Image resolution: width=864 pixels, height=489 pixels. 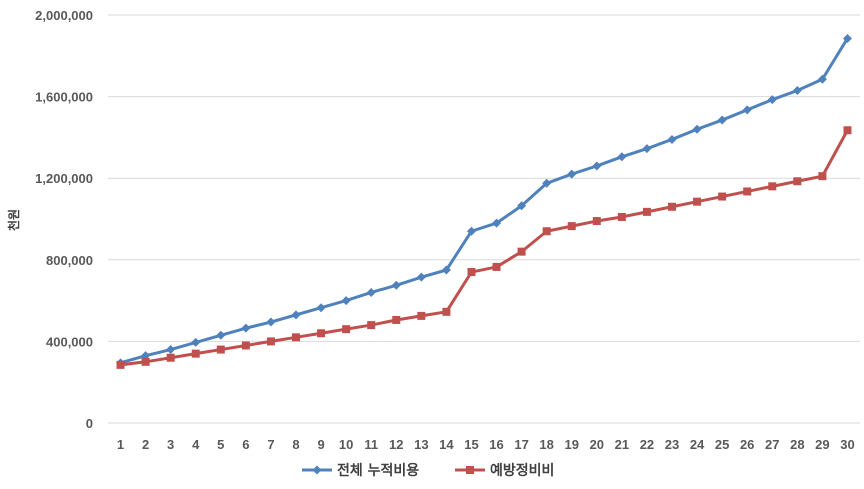 What do you see at coordinates (471, 444) in the screenshot?
I see `x-tick-label: 15` at bounding box center [471, 444].